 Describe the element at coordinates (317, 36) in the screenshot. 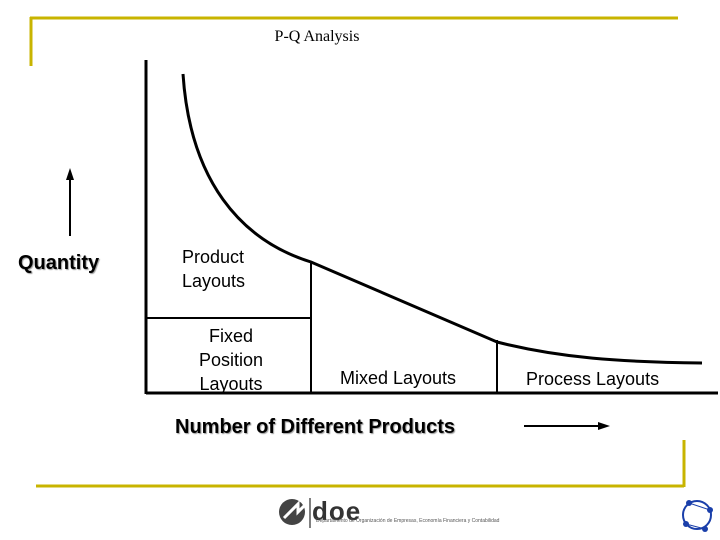

I see `slide-title: P-Q Analysis` at that location.